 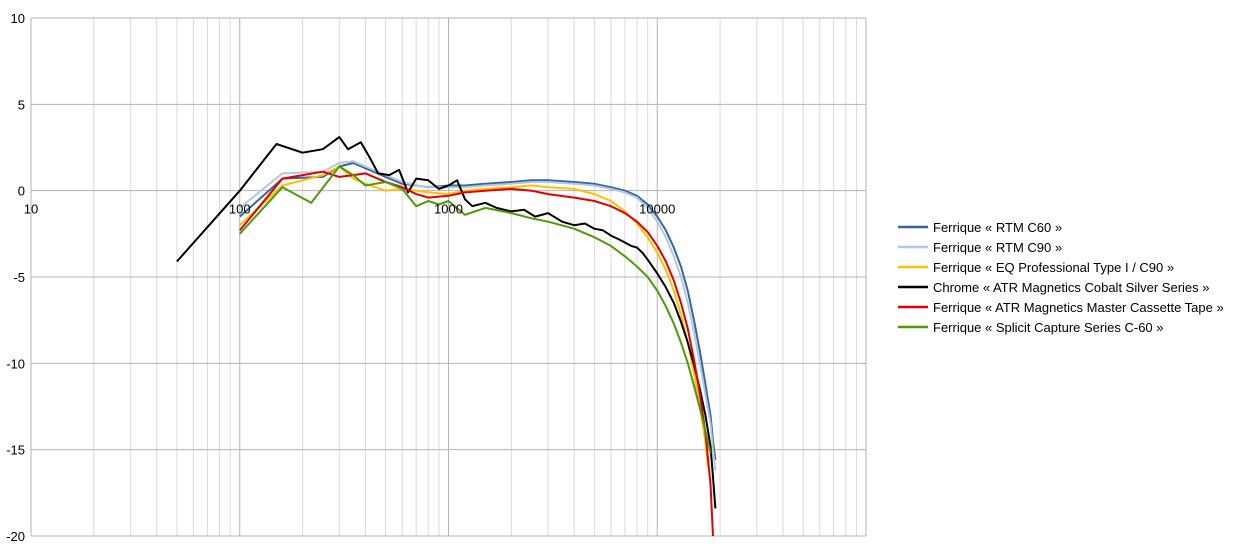 What do you see at coordinates (19, 277) in the screenshot?
I see `y-tick-label: -5` at bounding box center [19, 277].